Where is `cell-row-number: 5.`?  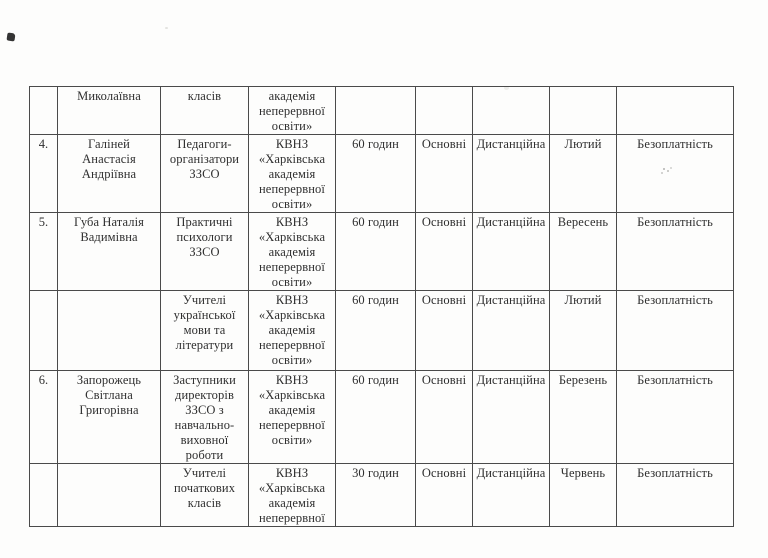
cell-row-number: 5. is located at coordinates (43, 251).